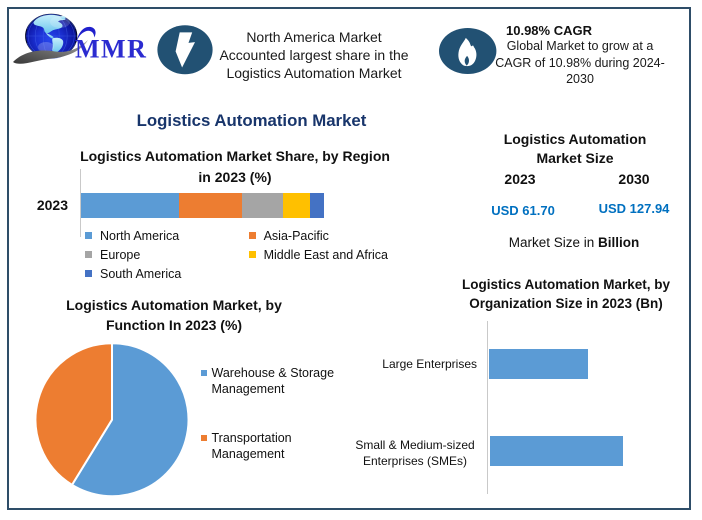 This screenshot has width=702, height=520. Describe the element at coordinates (111, 49) in the screenshot. I see `svg-text: MMR` at that location.